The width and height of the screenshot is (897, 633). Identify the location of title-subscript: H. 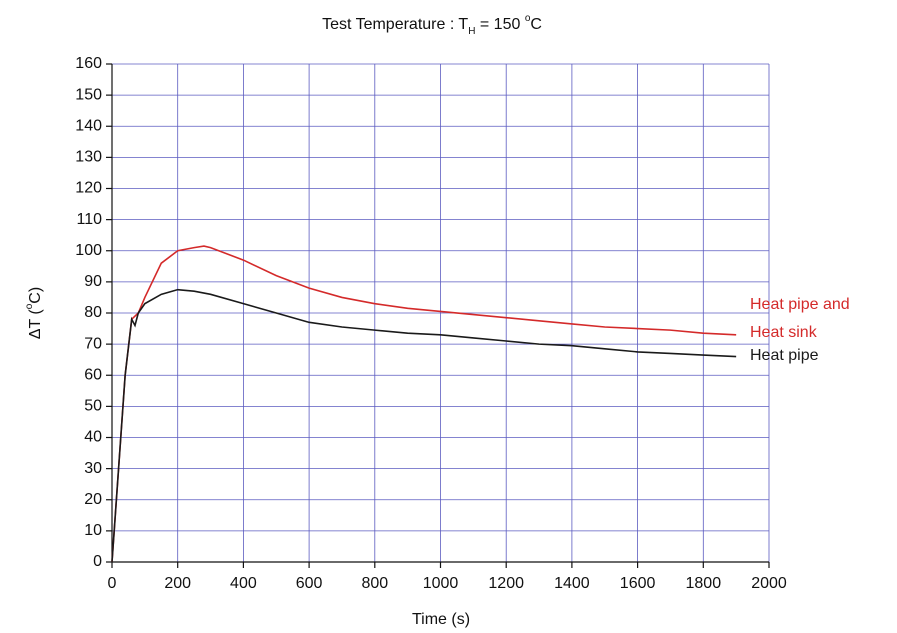
(471, 31).